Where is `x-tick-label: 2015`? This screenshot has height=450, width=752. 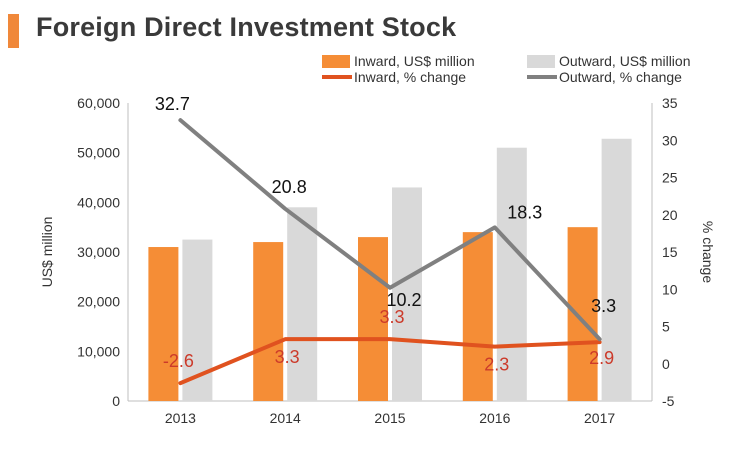
x-tick-label: 2015 is located at coordinates (389, 418).